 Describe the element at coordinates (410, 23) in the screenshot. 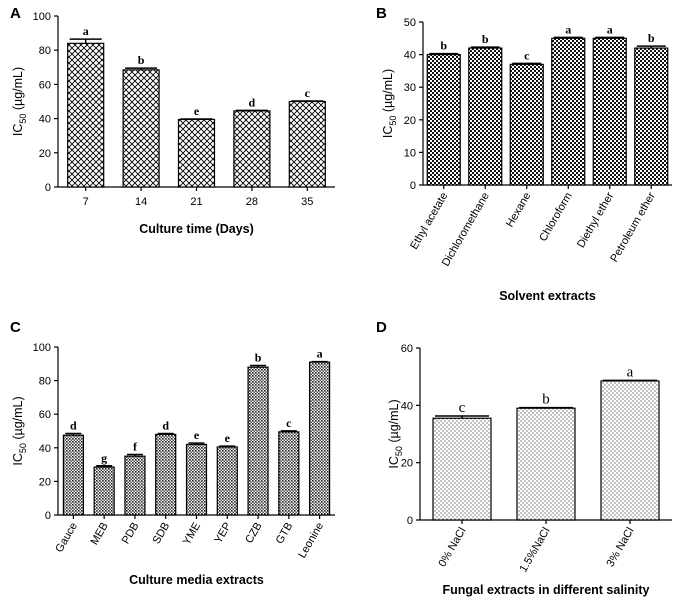

I see `y-tick-label: 50` at that location.